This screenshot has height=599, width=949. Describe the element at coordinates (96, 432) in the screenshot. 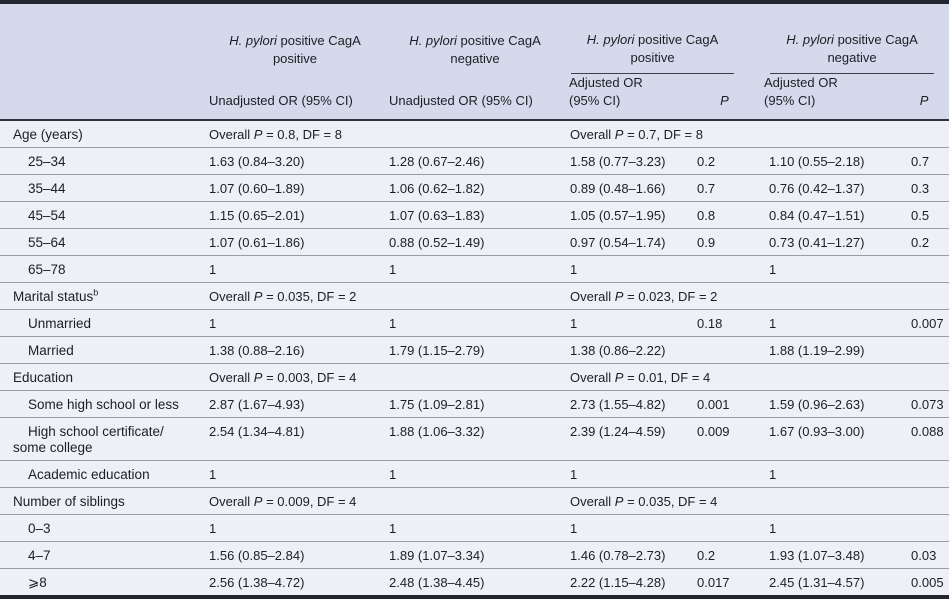

I see `row-label-line1: High school certificate/` at that location.